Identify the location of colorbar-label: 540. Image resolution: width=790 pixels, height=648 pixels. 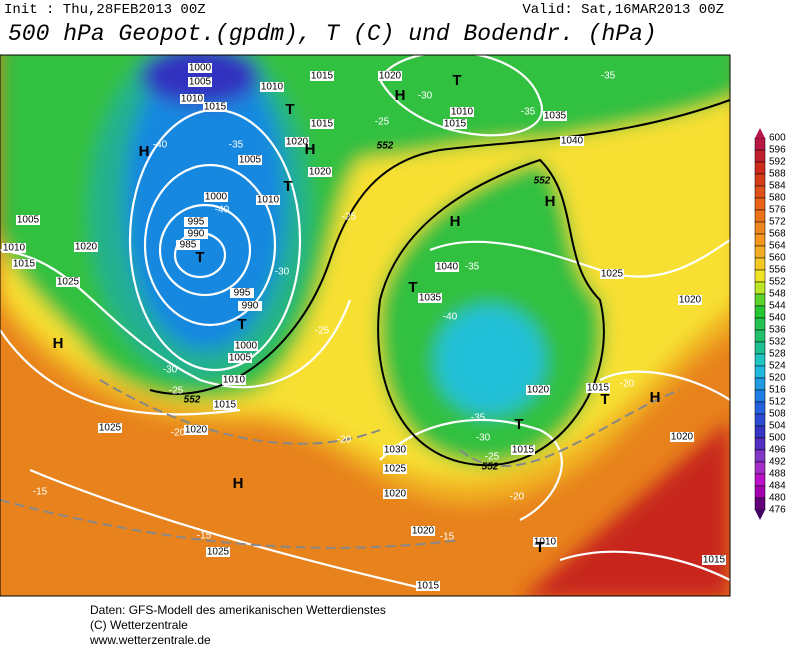
(777, 318).